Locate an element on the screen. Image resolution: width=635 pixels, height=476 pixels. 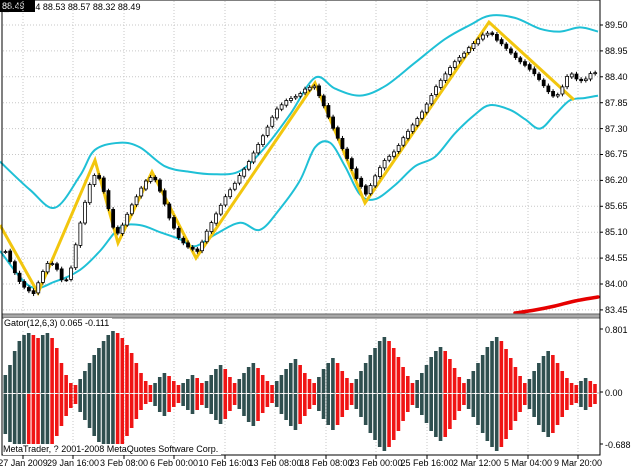
gator-indicator-label: Gator(12,6,3) 0.065 -0.111 is located at coordinates (58, 323).